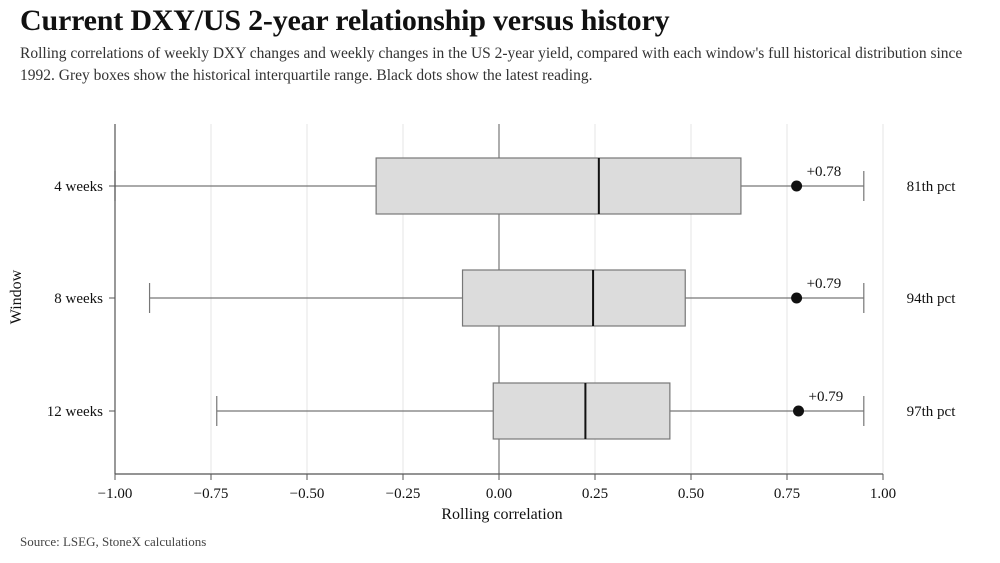 This screenshot has height=563, width=1000. I want to click on source-note: Source: LSEG, StoneX calculations, so click(113, 541).